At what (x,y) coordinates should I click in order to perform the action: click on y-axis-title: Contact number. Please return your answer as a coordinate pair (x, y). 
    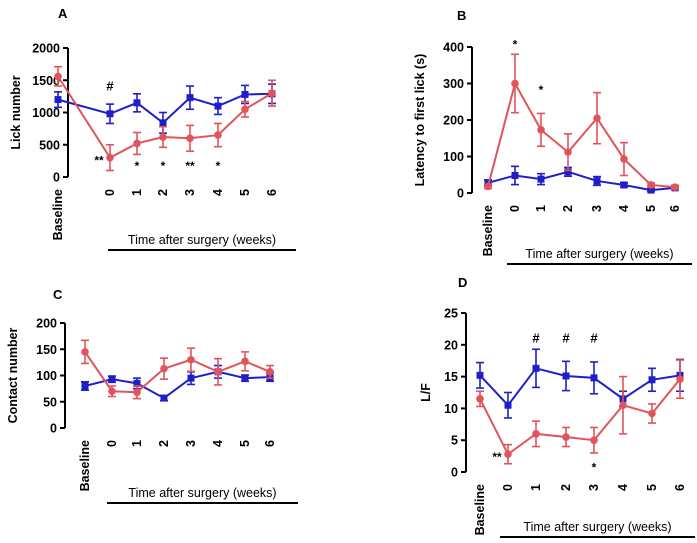
    Looking at the image, I should click on (13, 375).